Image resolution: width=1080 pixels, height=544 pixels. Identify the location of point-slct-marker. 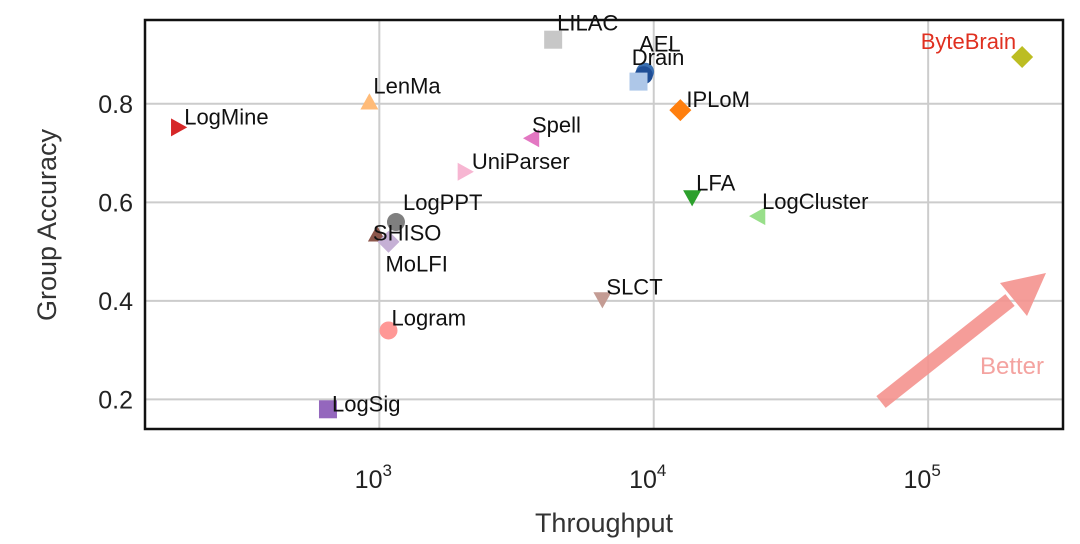
(602, 300).